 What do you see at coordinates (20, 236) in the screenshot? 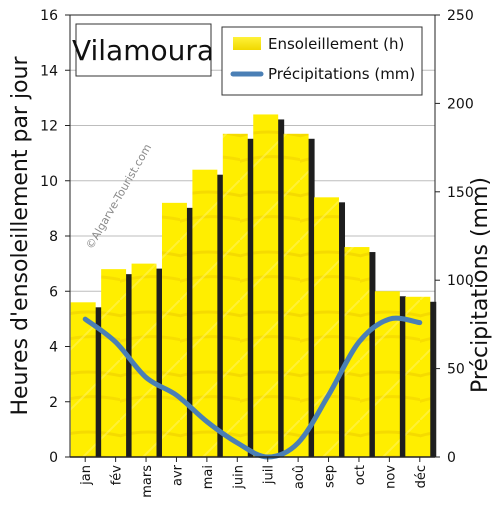
I see `y-left-axis-title: Heures d'ensoleillement par jour` at bounding box center [20, 236].